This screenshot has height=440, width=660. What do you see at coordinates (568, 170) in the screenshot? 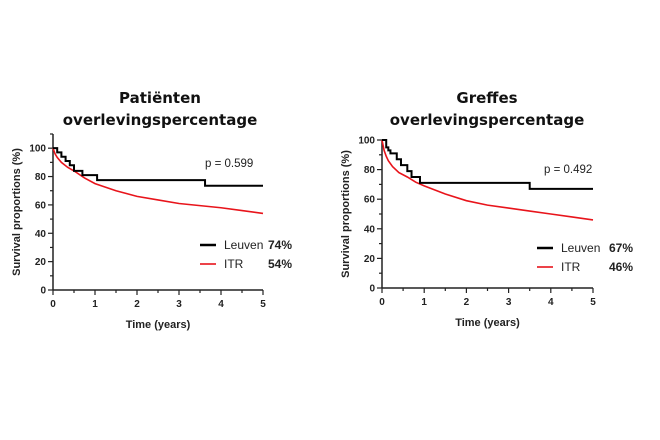
I see `p-value-annotation: p = 0.492` at bounding box center [568, 170].